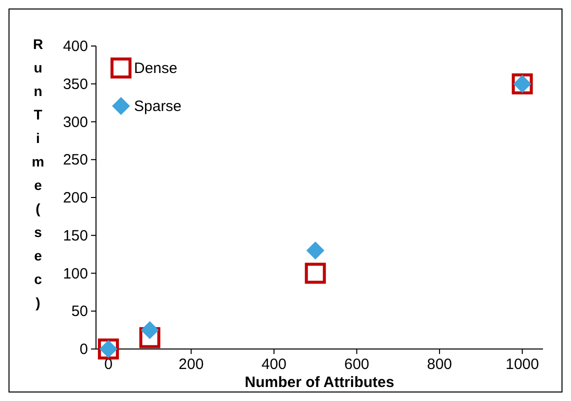 This screenshot has height=401, width=571. What do you see at coordinates (38, 173) in the screenshot?
I see `text: Run Time(sec)` at bounding box center [38, 173].